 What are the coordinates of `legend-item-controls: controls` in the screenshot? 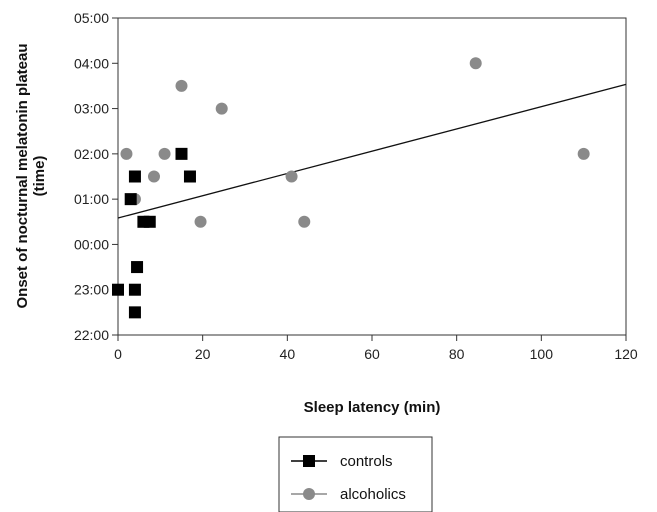 It's located at (342, 461).